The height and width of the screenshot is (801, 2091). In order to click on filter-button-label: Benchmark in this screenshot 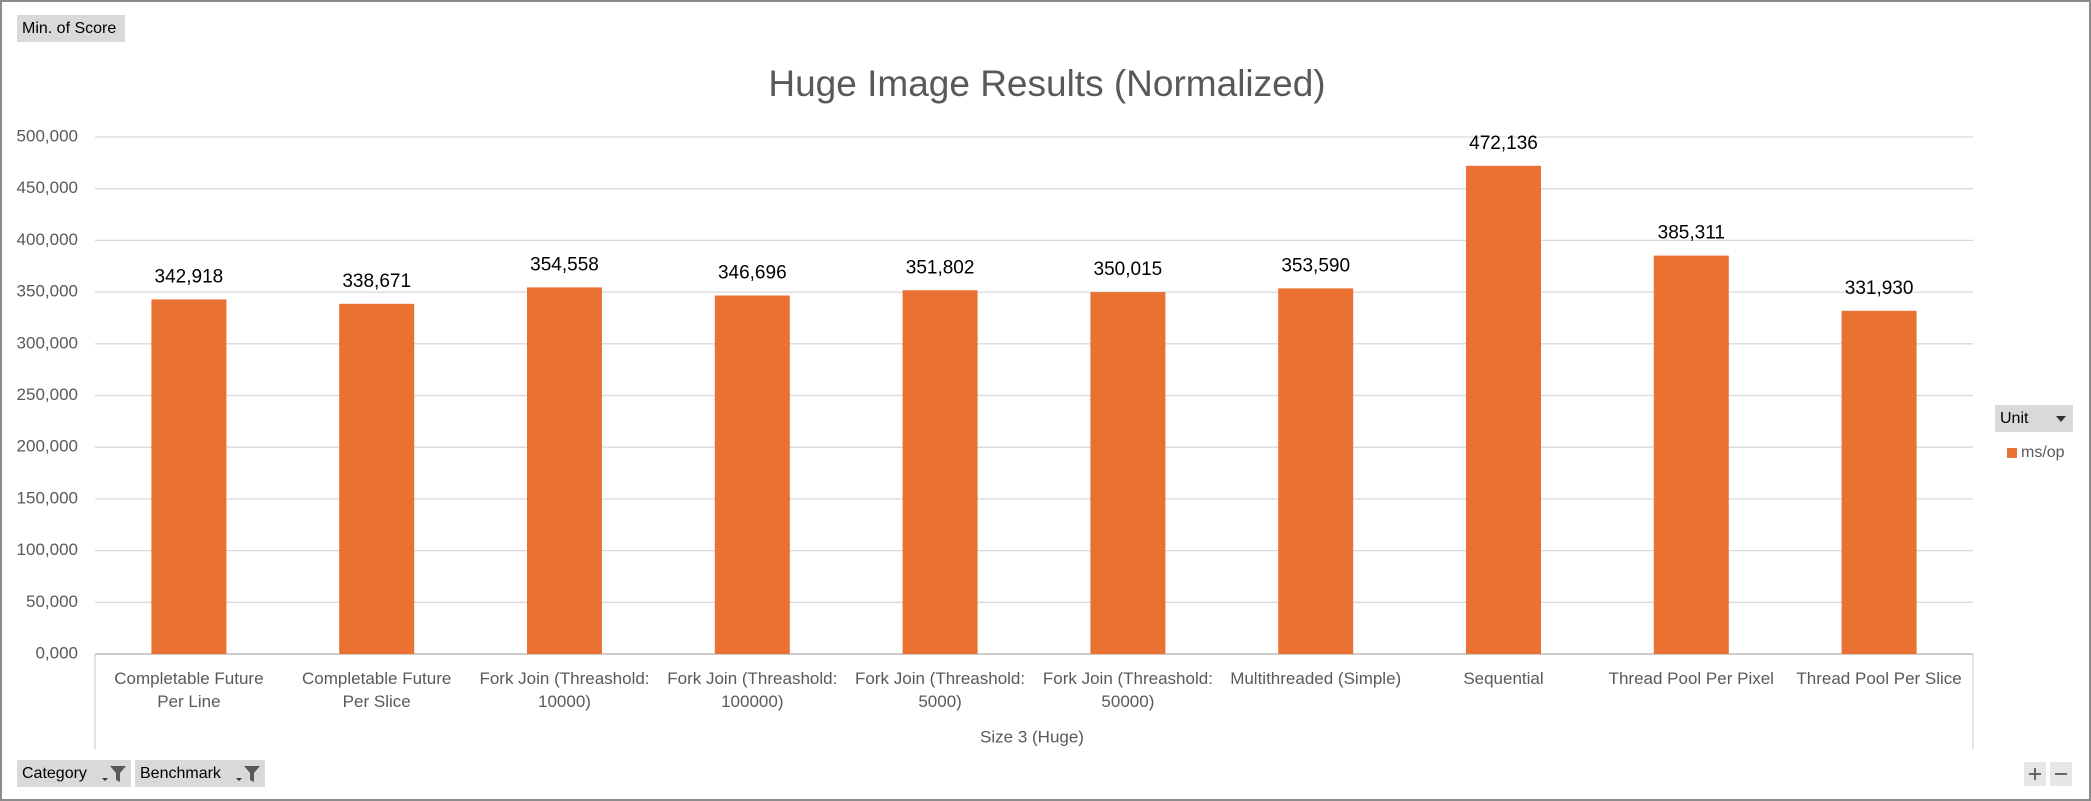, I will do `click(180, 773)`.